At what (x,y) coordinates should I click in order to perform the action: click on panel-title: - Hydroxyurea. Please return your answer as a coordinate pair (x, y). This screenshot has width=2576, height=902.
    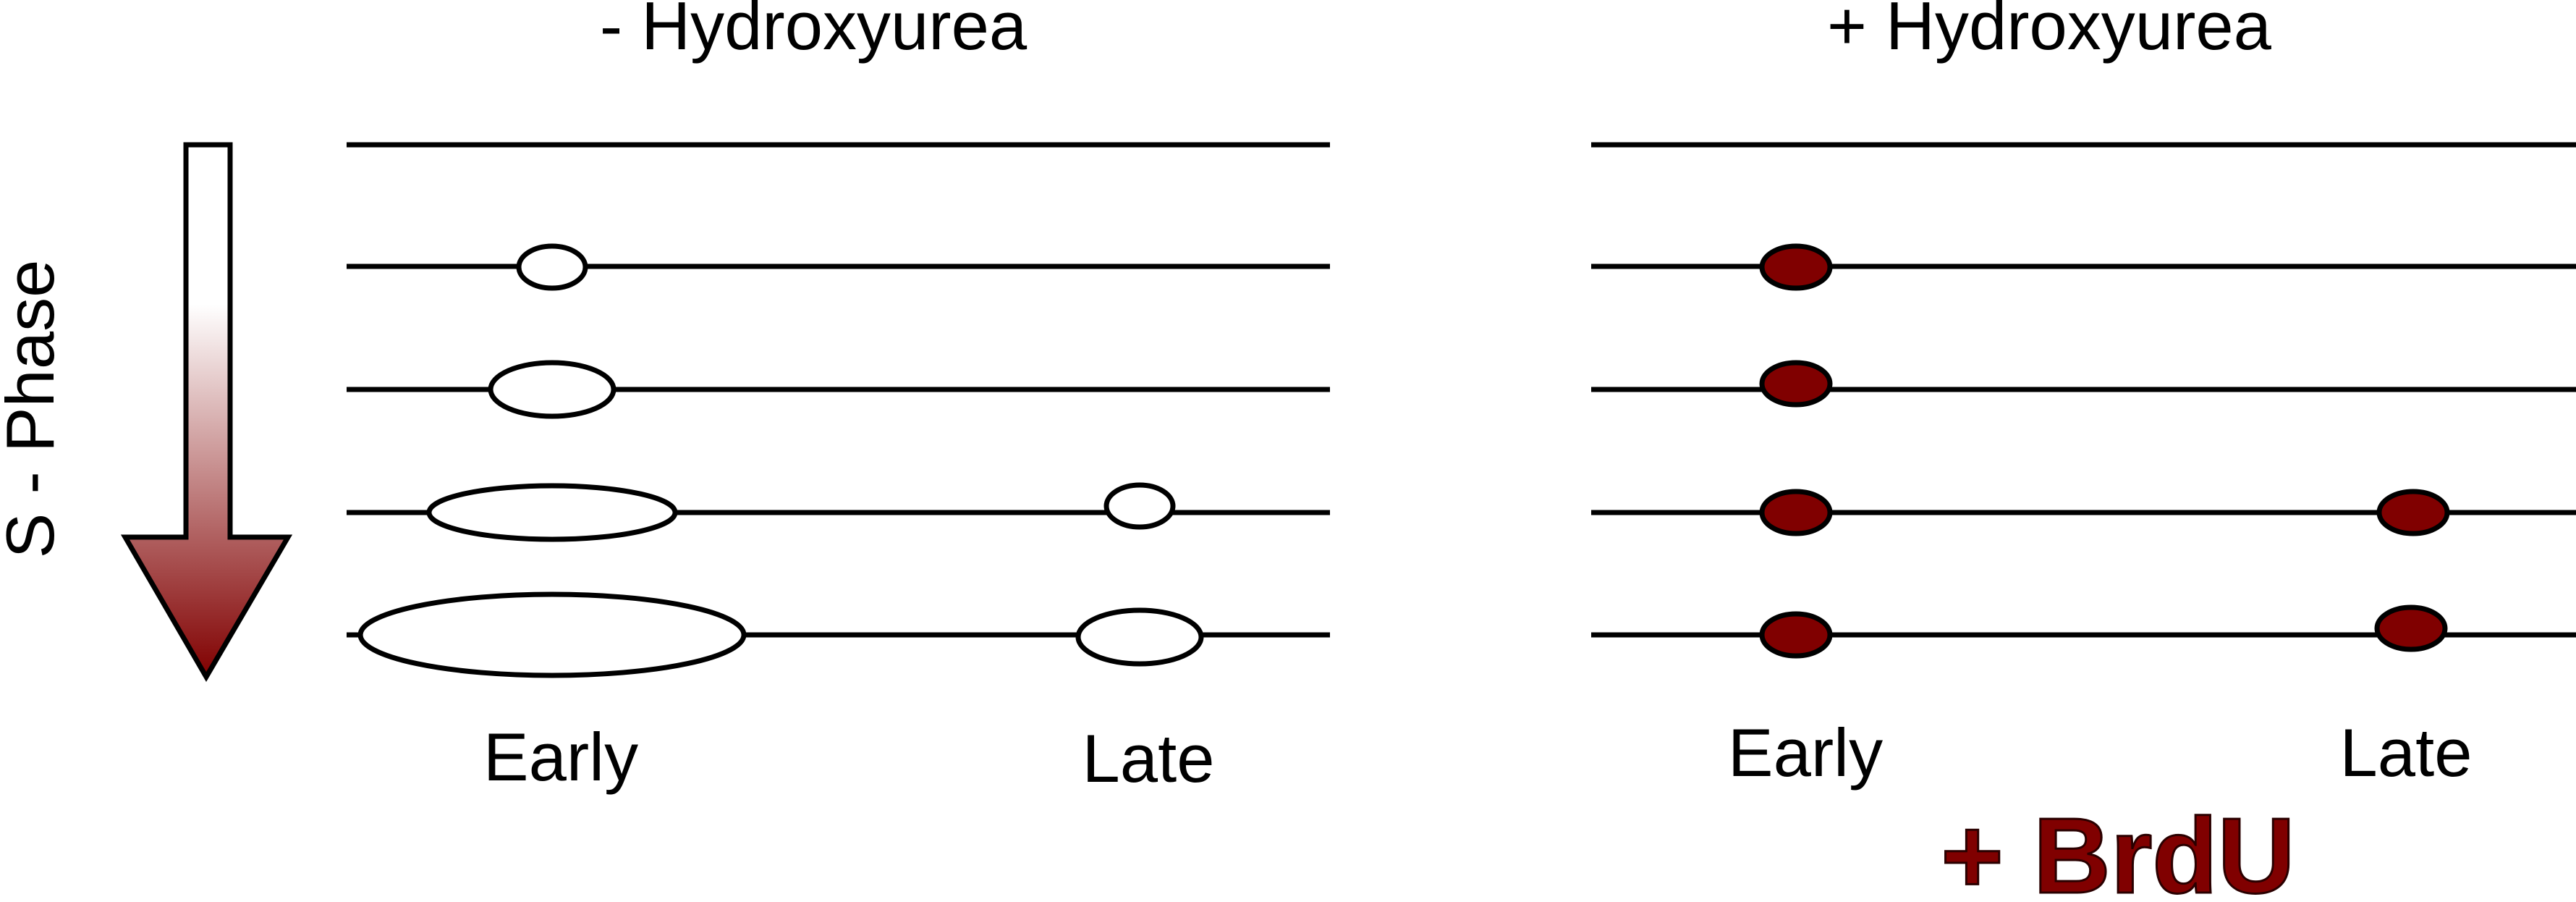
    Looking at the image, I should click on (814, 32).